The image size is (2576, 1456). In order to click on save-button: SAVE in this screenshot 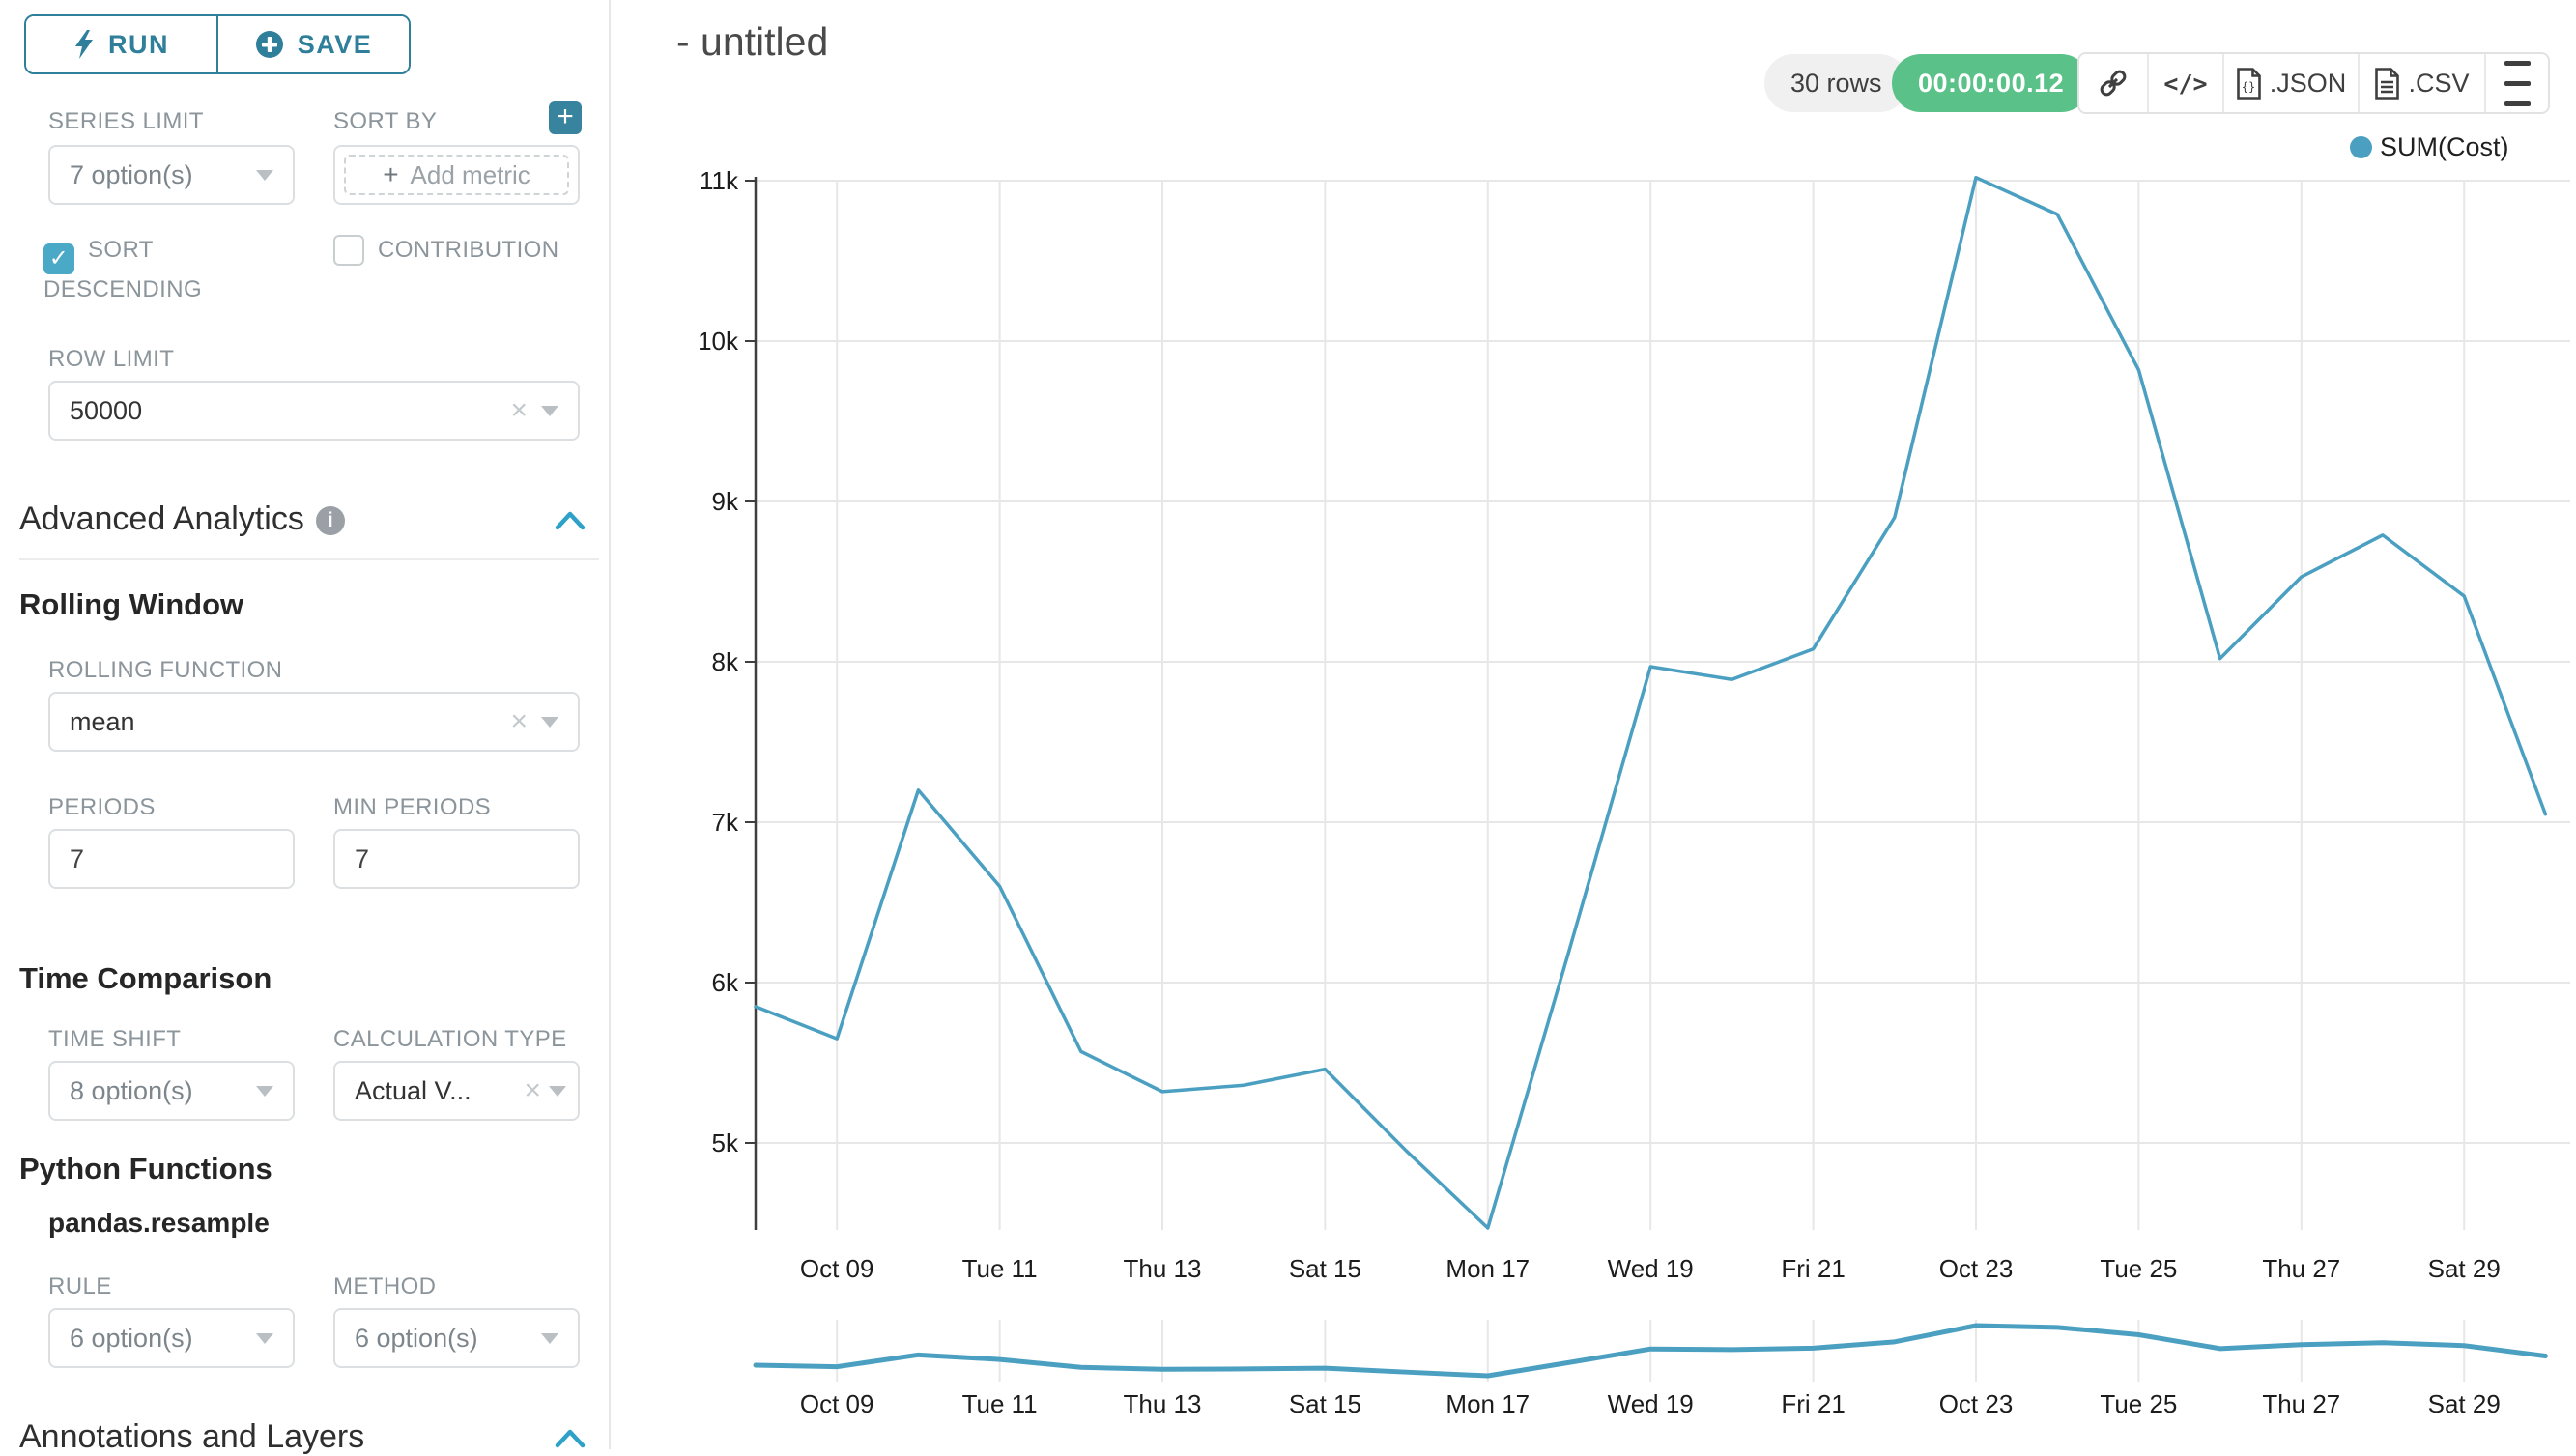, I will do `click(313, 44)`.